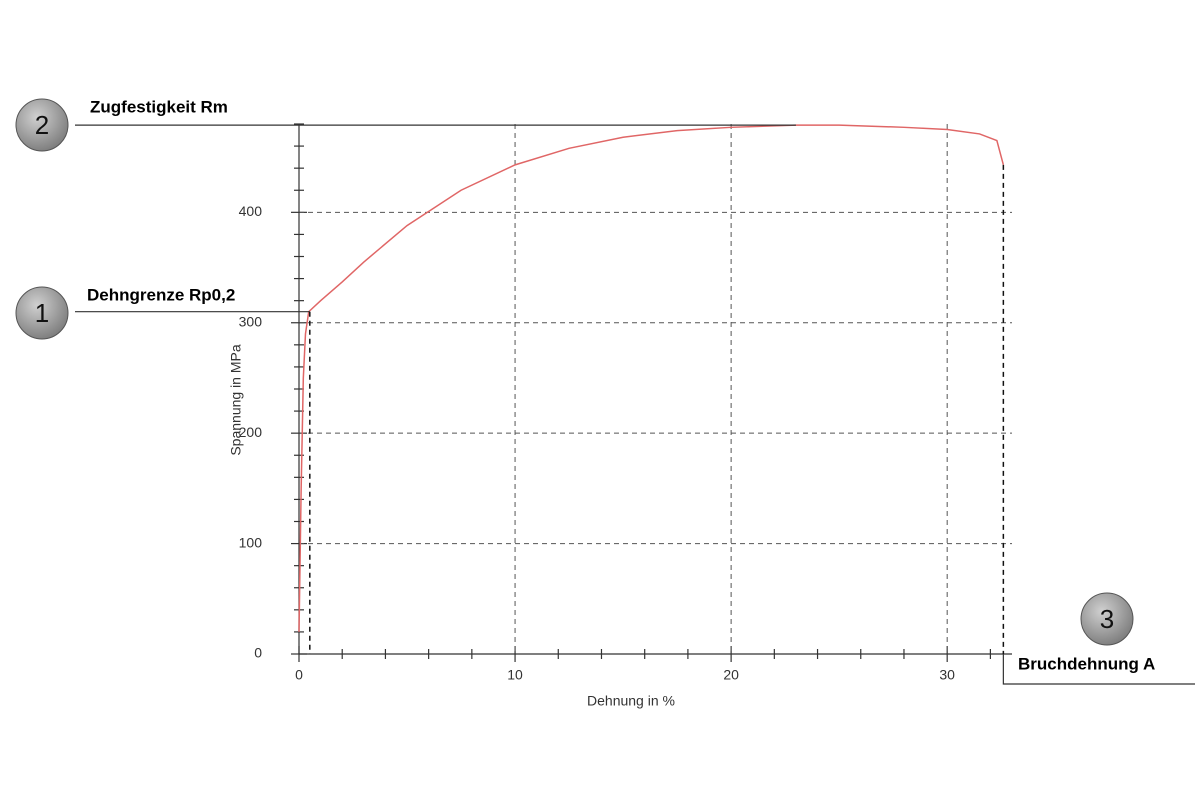 The height and width of the screenshot is (800, 1200). Describe the element at coordinates (947, 675) in the screenshot. I see `x-tick-label: 30` at that location.